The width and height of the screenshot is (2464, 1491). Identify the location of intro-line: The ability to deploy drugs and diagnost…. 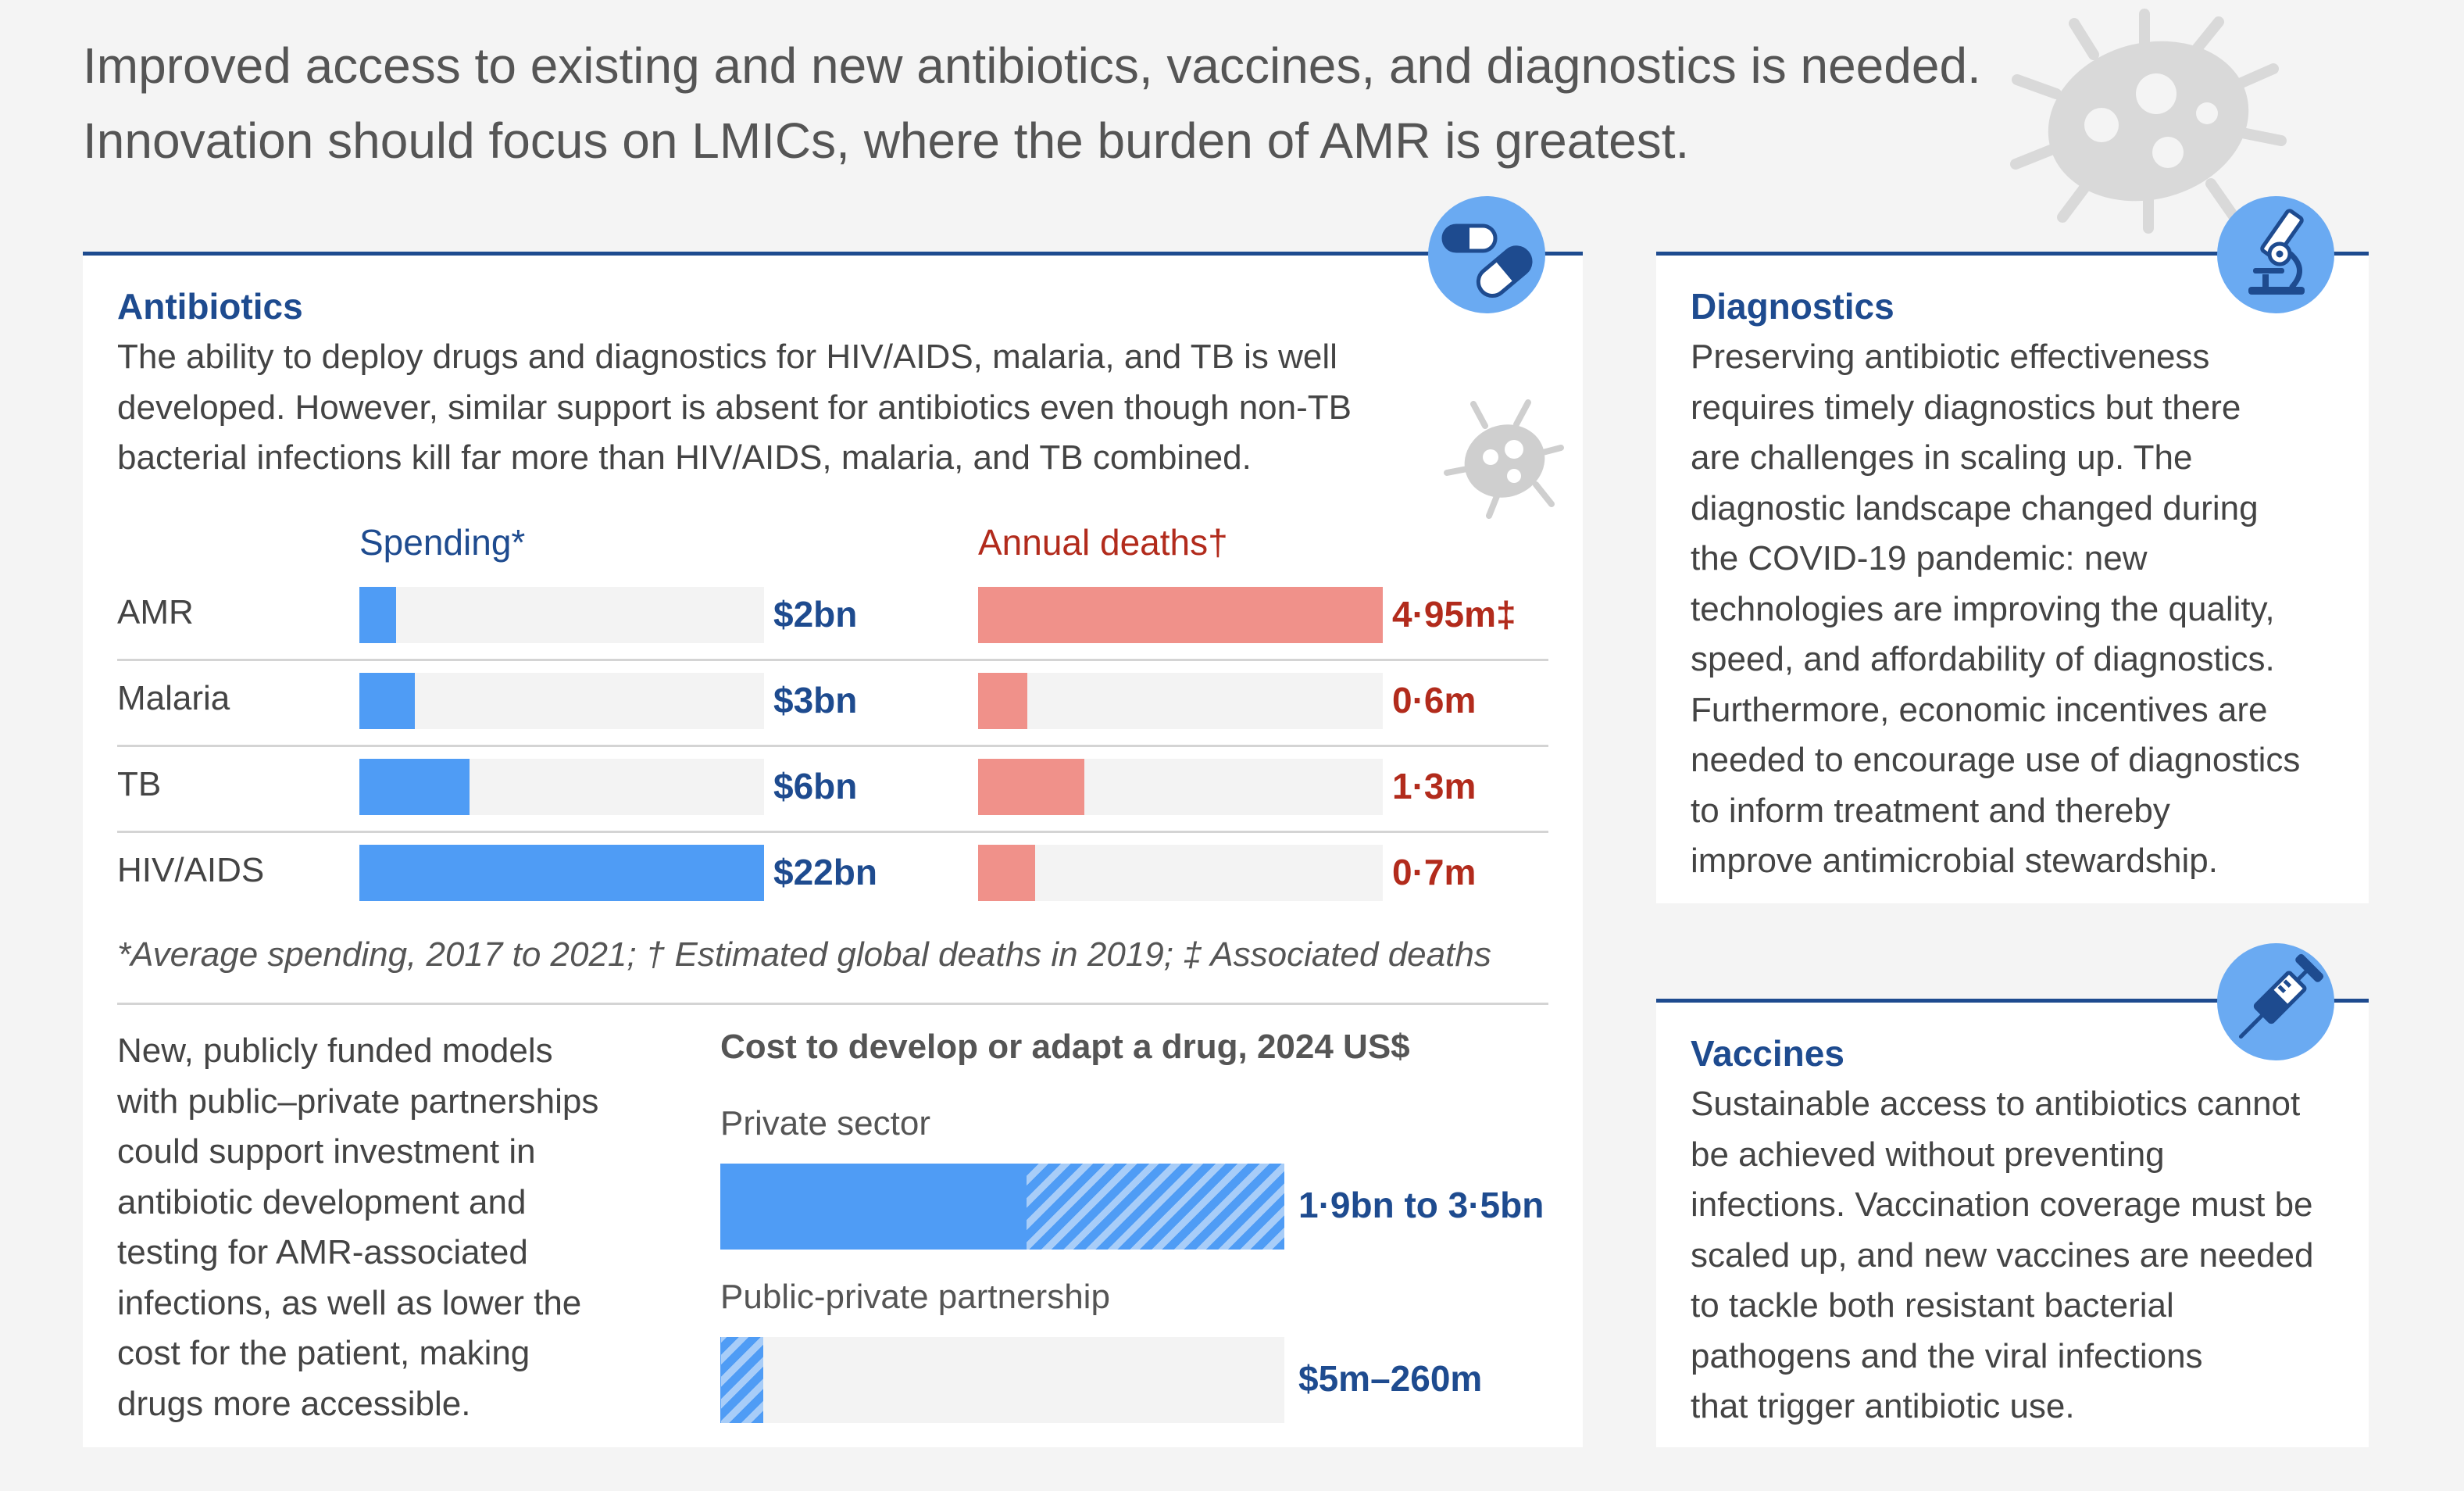
(727, 357).